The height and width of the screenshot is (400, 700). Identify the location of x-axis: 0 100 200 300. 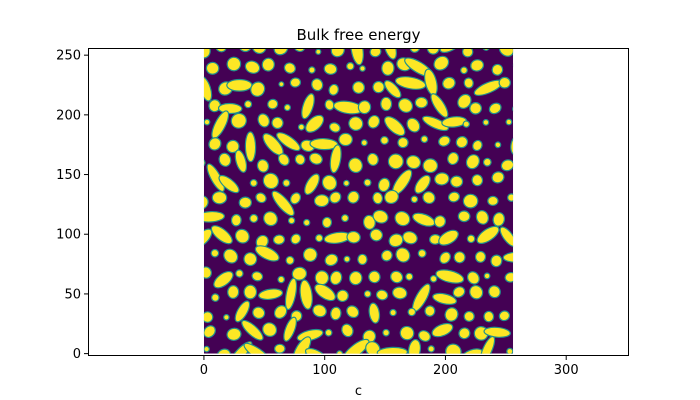
(389, 367).